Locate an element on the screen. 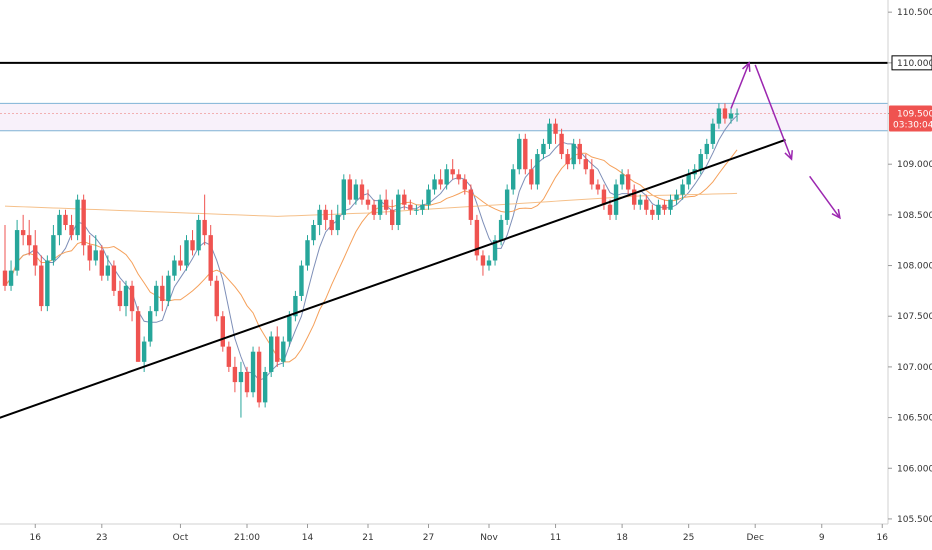 This screenshot has height=550, width=932. time-tick-label: 9 is located at coordinates (822, 538).